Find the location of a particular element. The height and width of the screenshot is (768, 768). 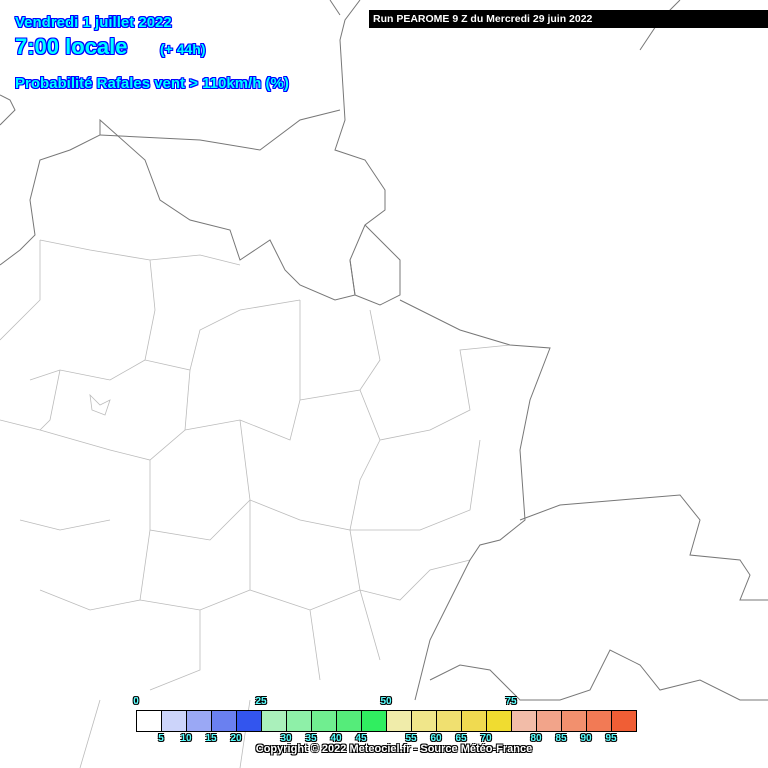

scale-label-bottom: 40 is located at coordinates (336, 738).